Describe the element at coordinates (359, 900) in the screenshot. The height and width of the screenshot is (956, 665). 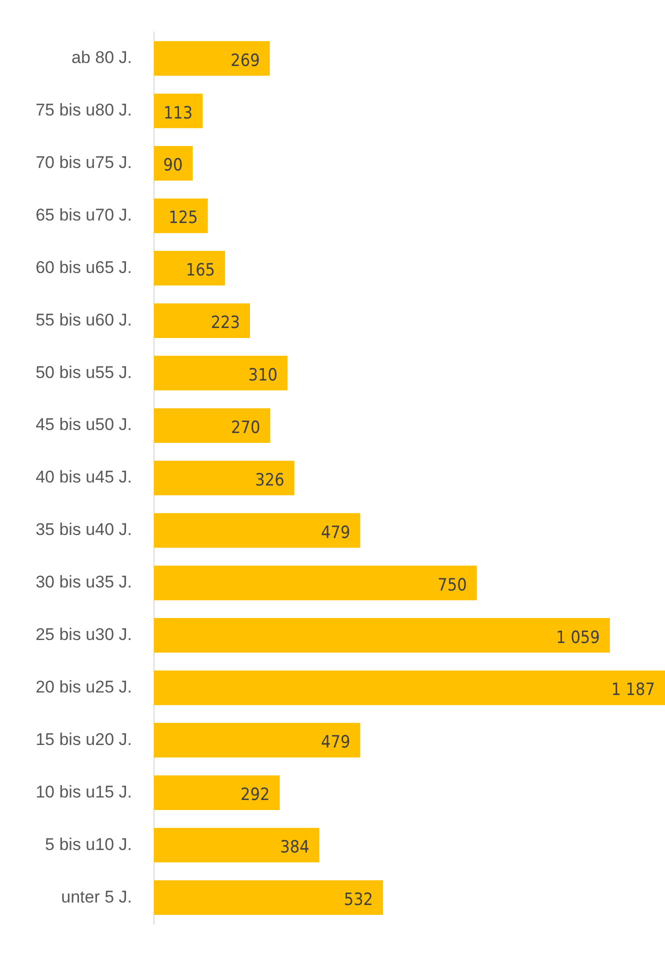
I see `data-label: 532` at that location.